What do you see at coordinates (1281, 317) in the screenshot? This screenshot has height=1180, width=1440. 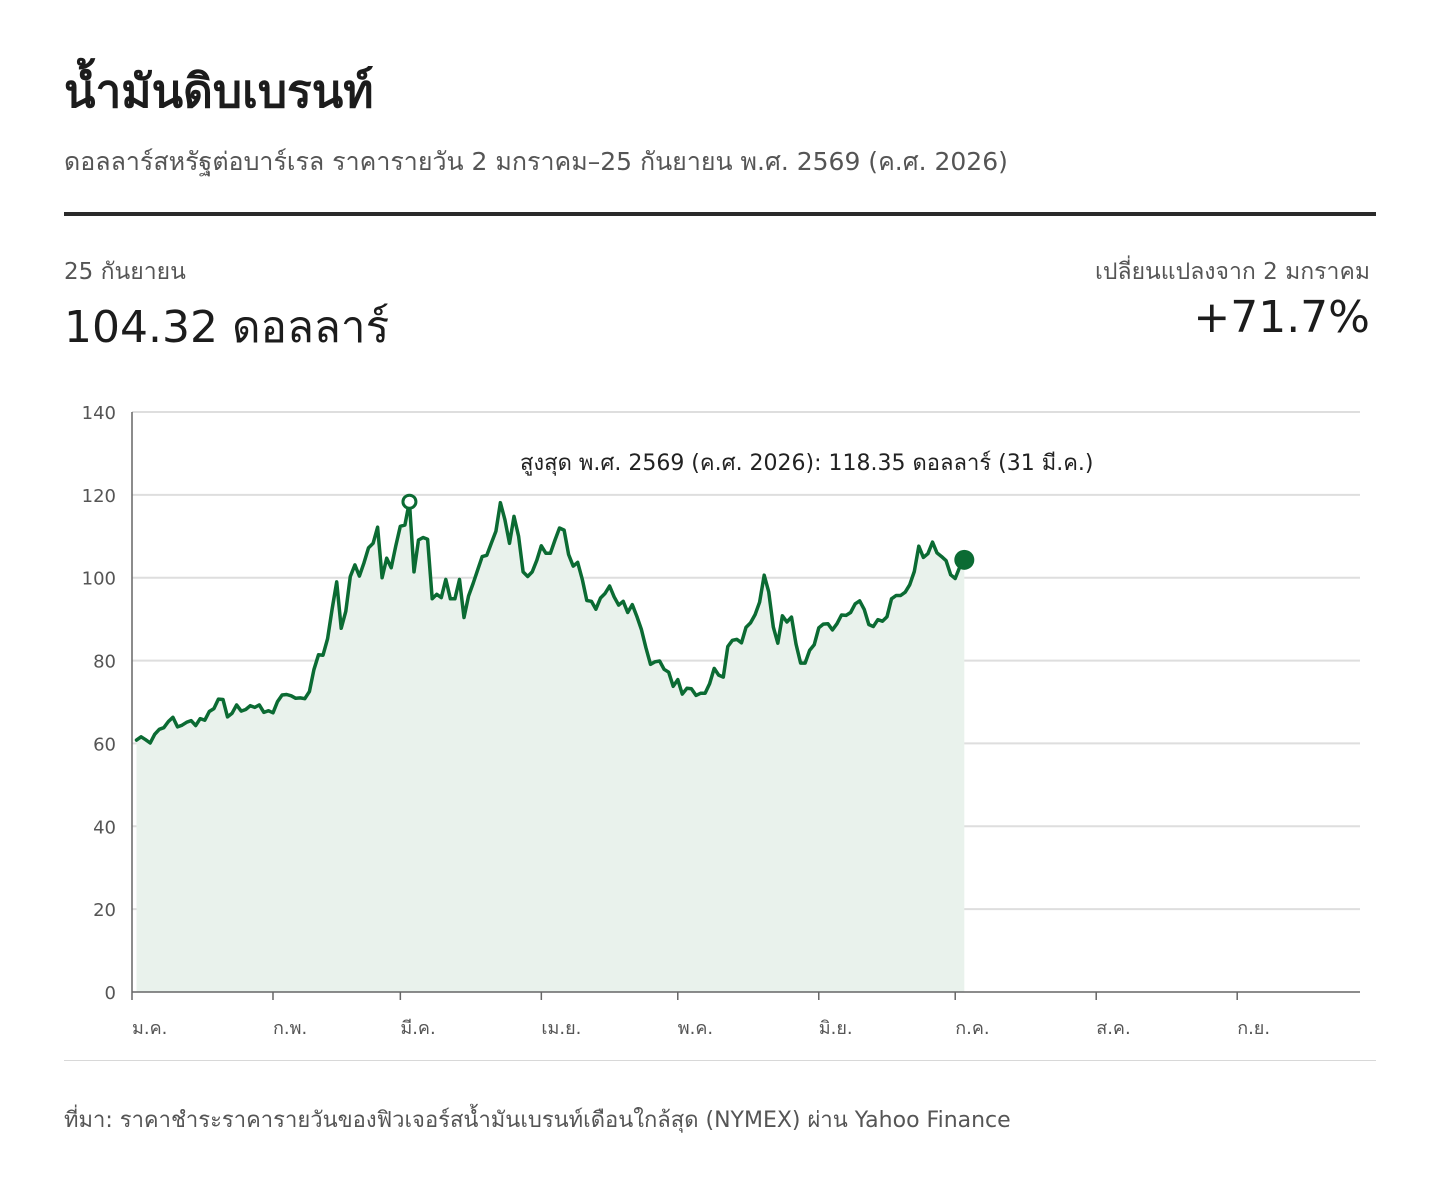 I see `change-value: +71.7%` at bounding box center [1281, 317].